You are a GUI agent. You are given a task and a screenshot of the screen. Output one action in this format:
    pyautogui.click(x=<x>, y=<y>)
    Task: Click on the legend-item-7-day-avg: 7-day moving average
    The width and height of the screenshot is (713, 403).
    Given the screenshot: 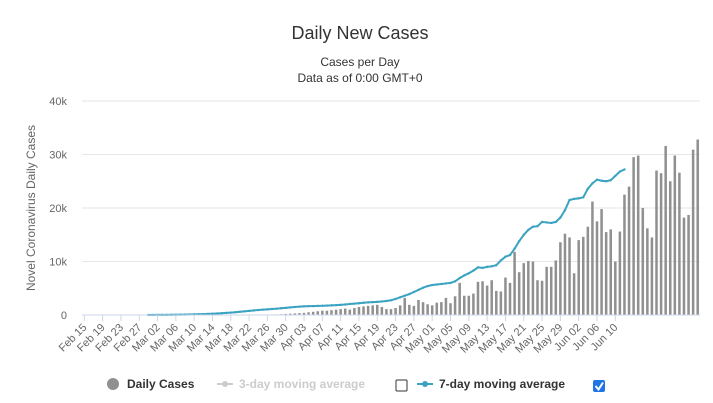 What is the action you would take?
    pyautogui.click(x=491, y=384)
    